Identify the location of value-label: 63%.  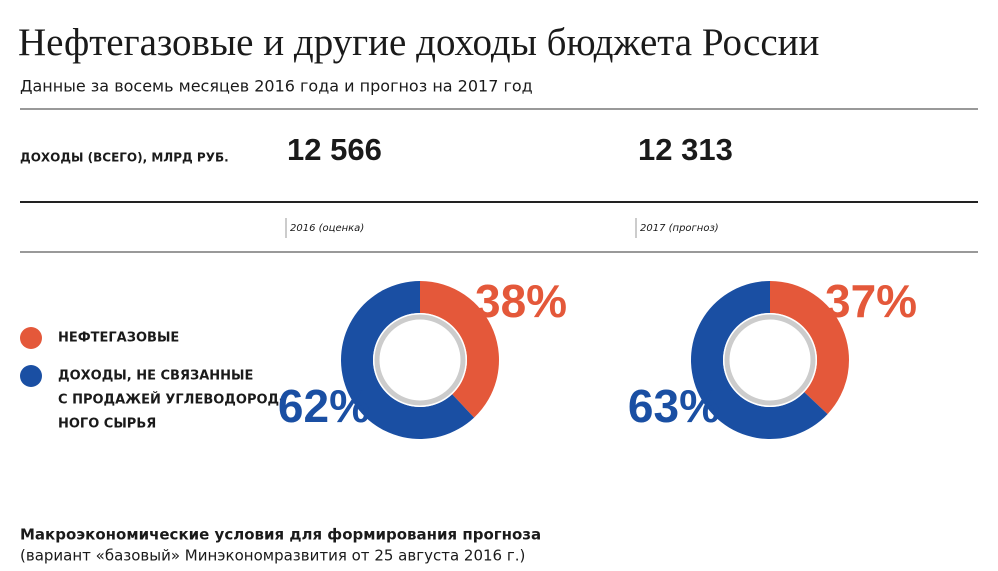
(674, 406).